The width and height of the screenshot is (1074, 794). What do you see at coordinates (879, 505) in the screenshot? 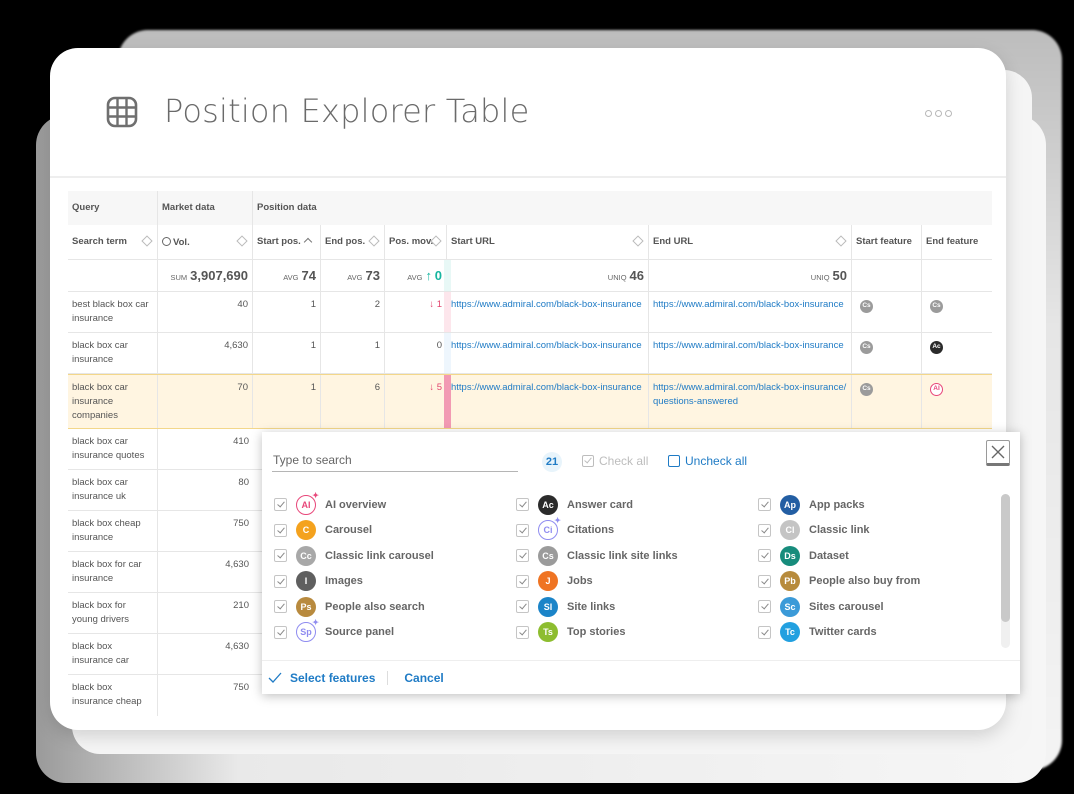
I see `feature-option-app-packs: Ap App packs` at bounding box center [879, 505].